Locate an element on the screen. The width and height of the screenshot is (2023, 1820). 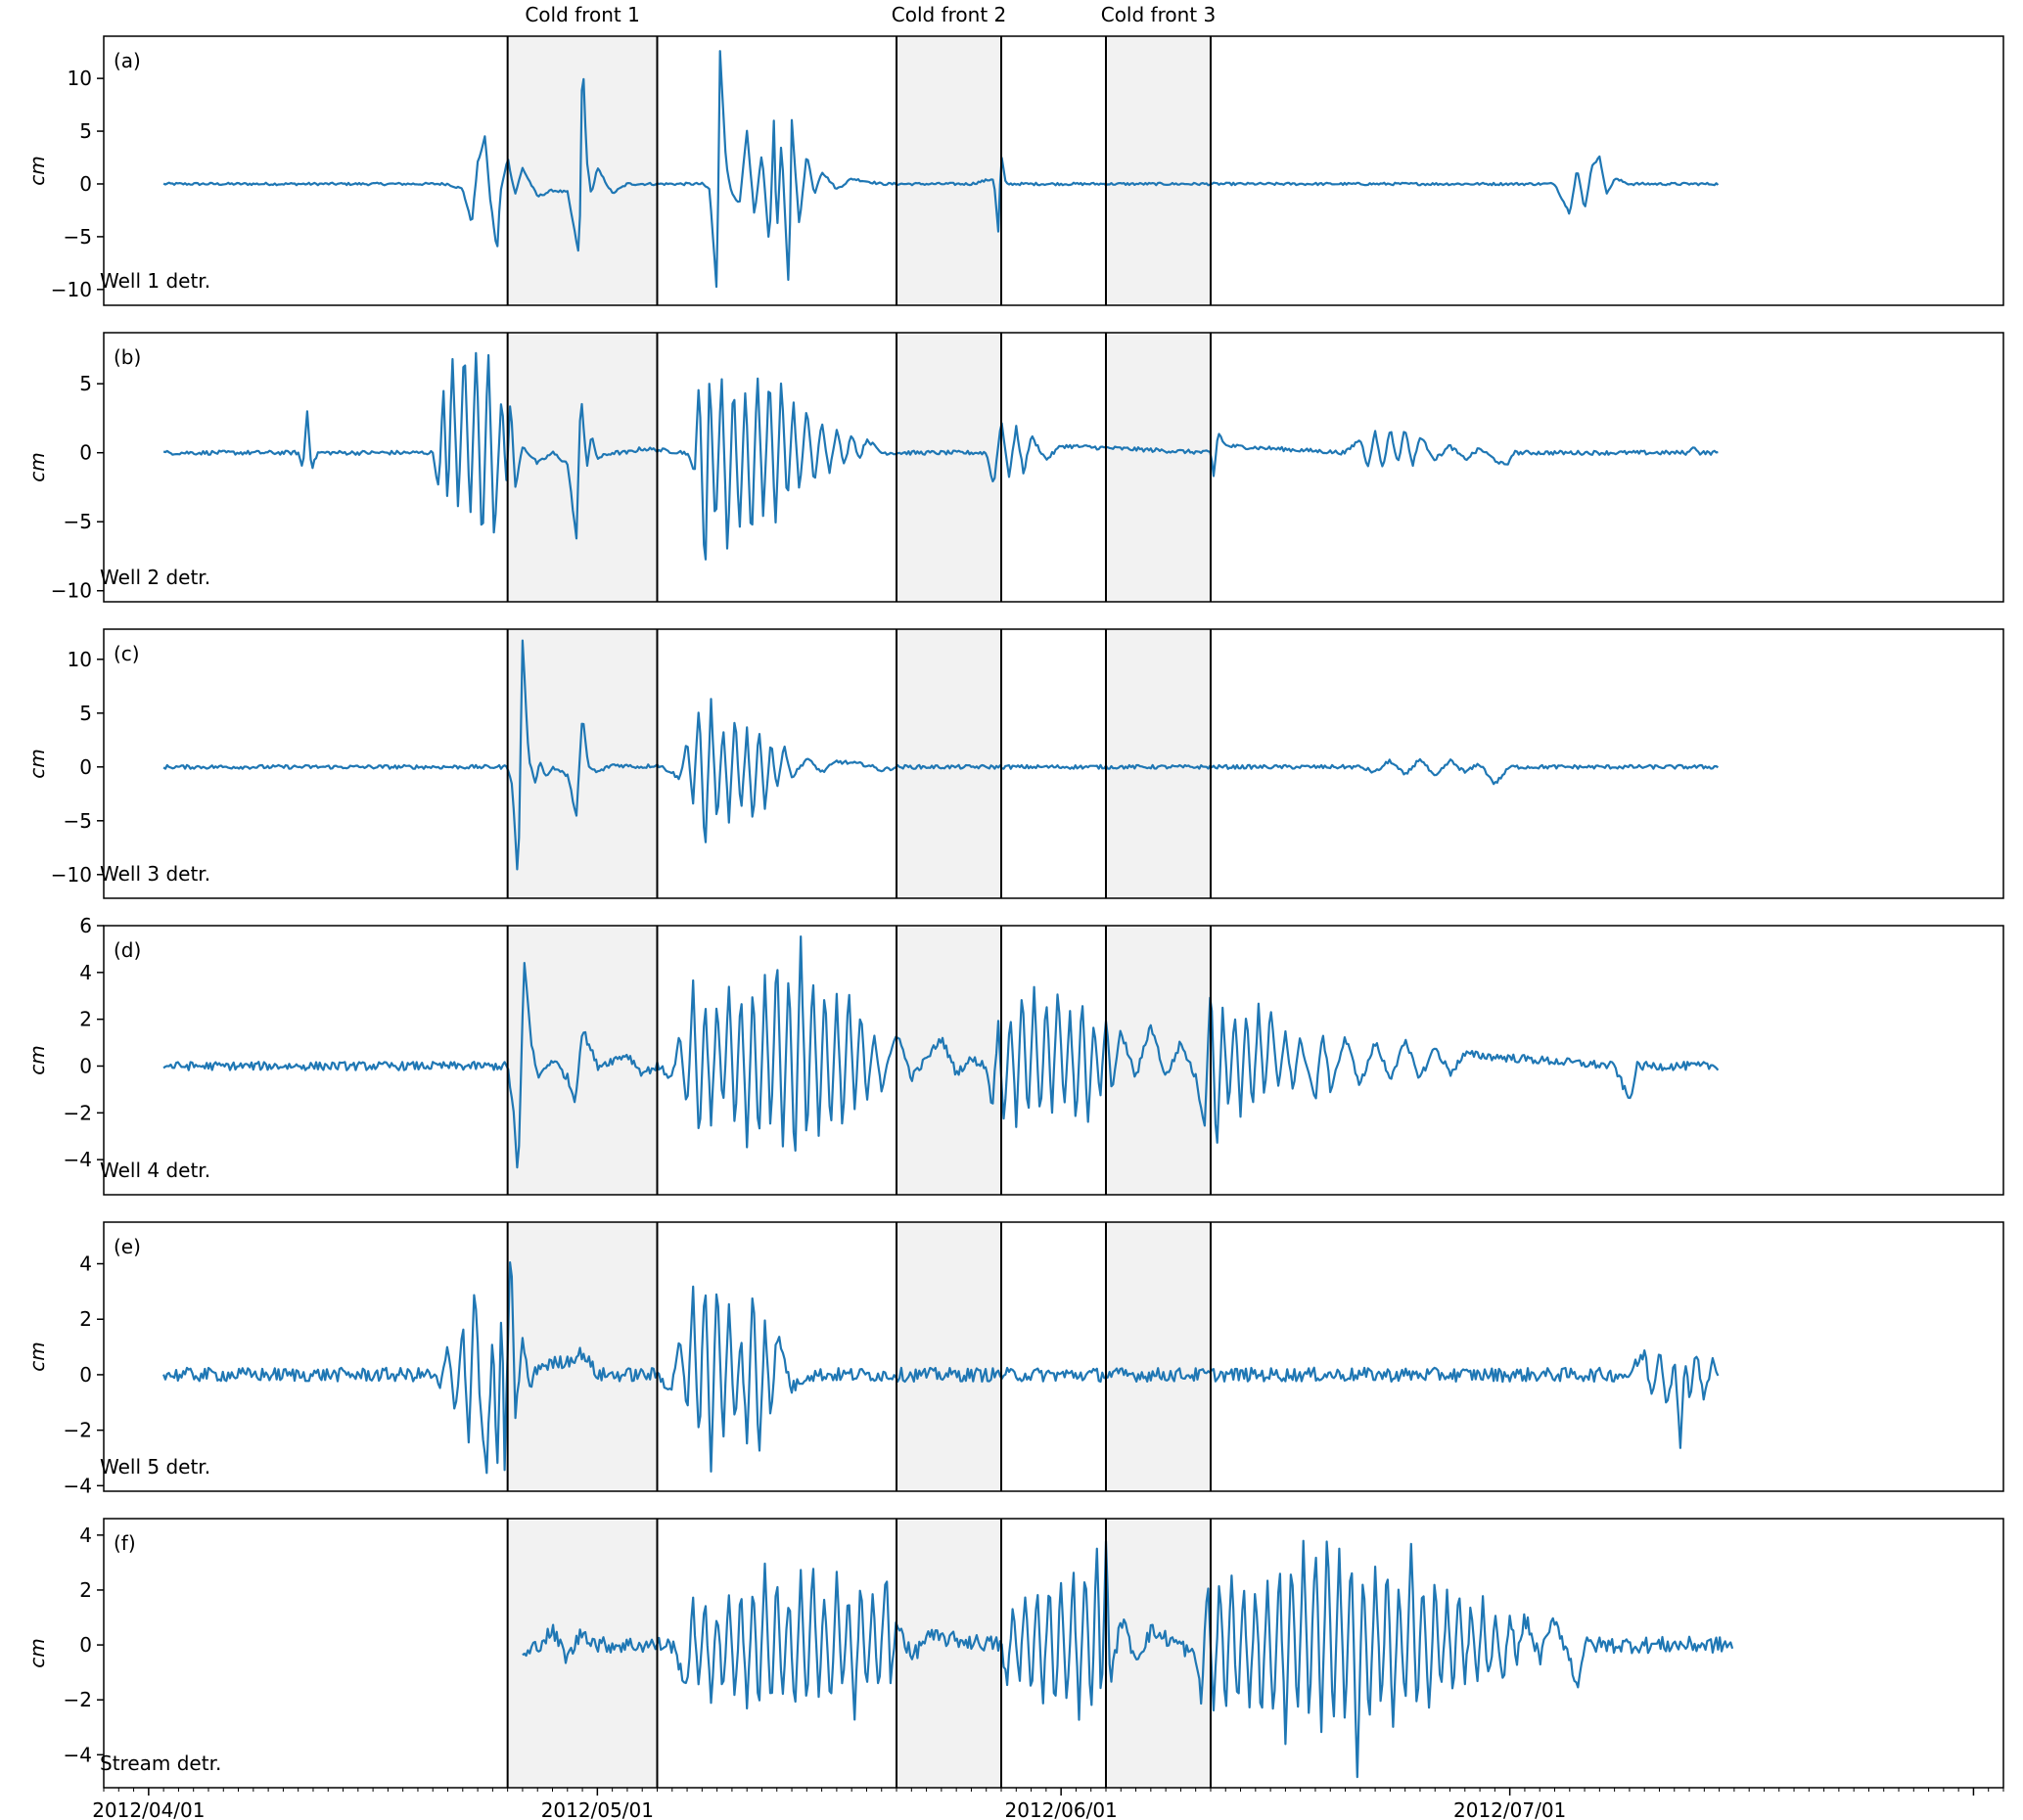
panel-letter: (c) is located at coordinates (127, 653).